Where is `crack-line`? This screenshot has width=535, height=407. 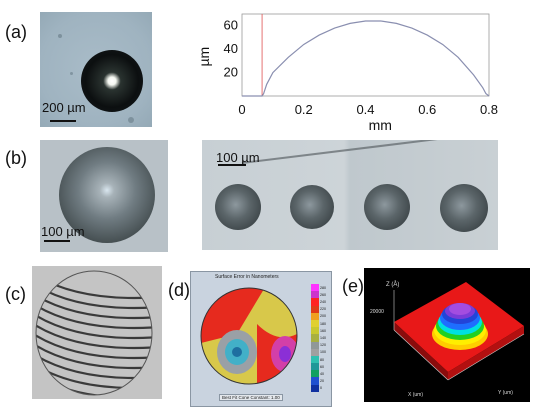 crack-line is located at coordinates (369, 152).